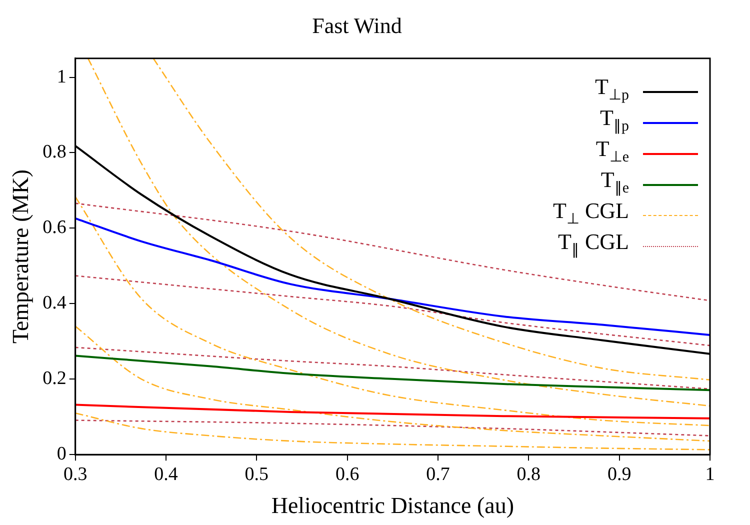 This screenshot has width=750, height=525. Describe the element at coordinates (54, 227) in the screenshot. I see `y-tick-label: 0.6` at that location.